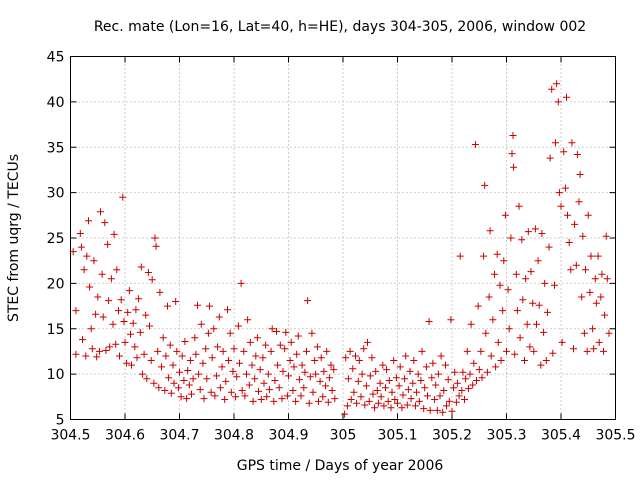 This screenshot has height=480, width=640. I want to click on x-tick-label: 305.1, so click(397, 436).